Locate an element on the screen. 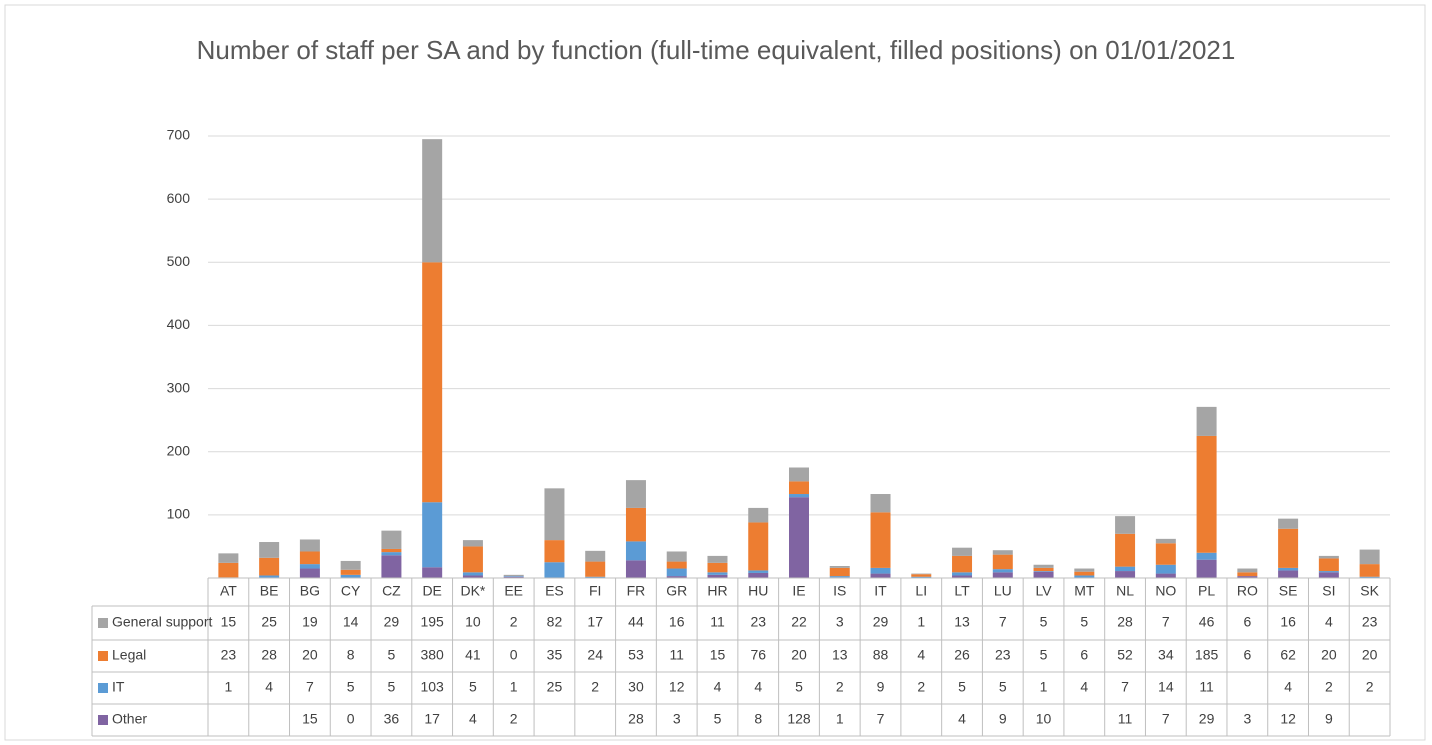  x-tick-label: CY is located at coordinates (351, 591).